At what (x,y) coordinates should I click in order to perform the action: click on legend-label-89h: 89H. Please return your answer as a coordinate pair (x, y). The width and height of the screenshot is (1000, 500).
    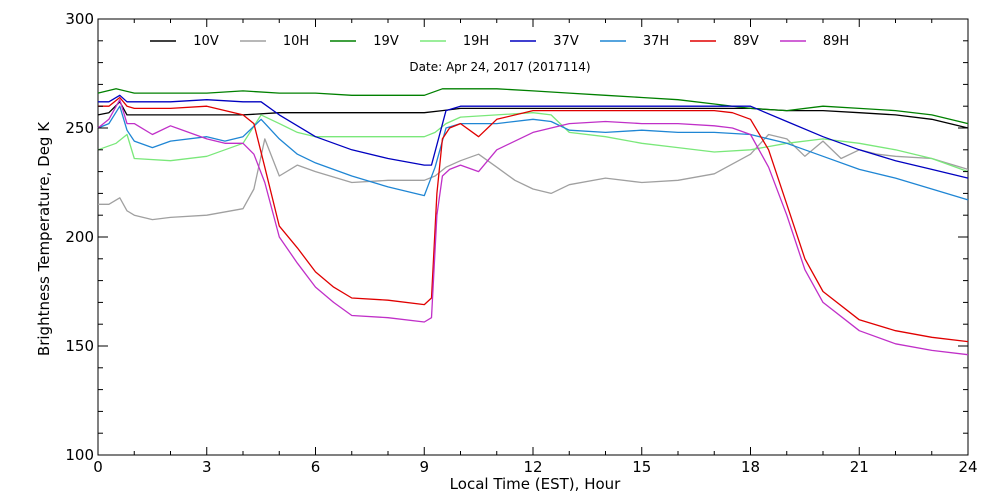
    Looking at the image, I should click on (836, 41).